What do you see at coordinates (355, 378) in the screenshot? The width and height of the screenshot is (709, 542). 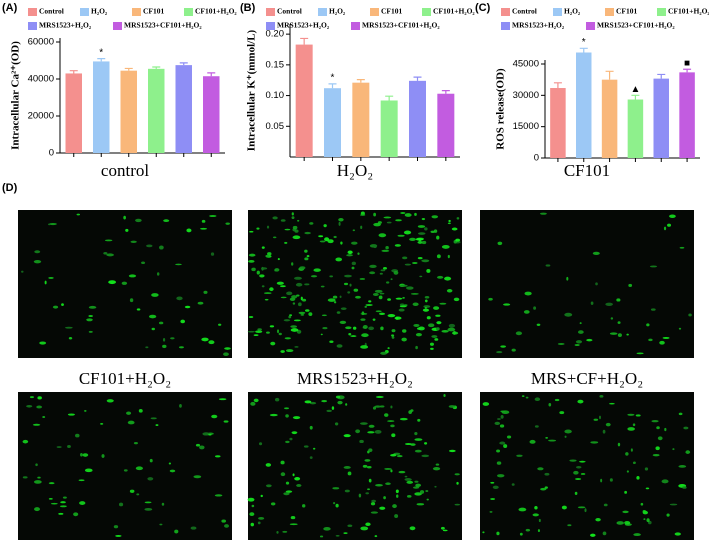 I see `image-caption: MRS1523+H₂O₂` at bounding box center [355, 378].